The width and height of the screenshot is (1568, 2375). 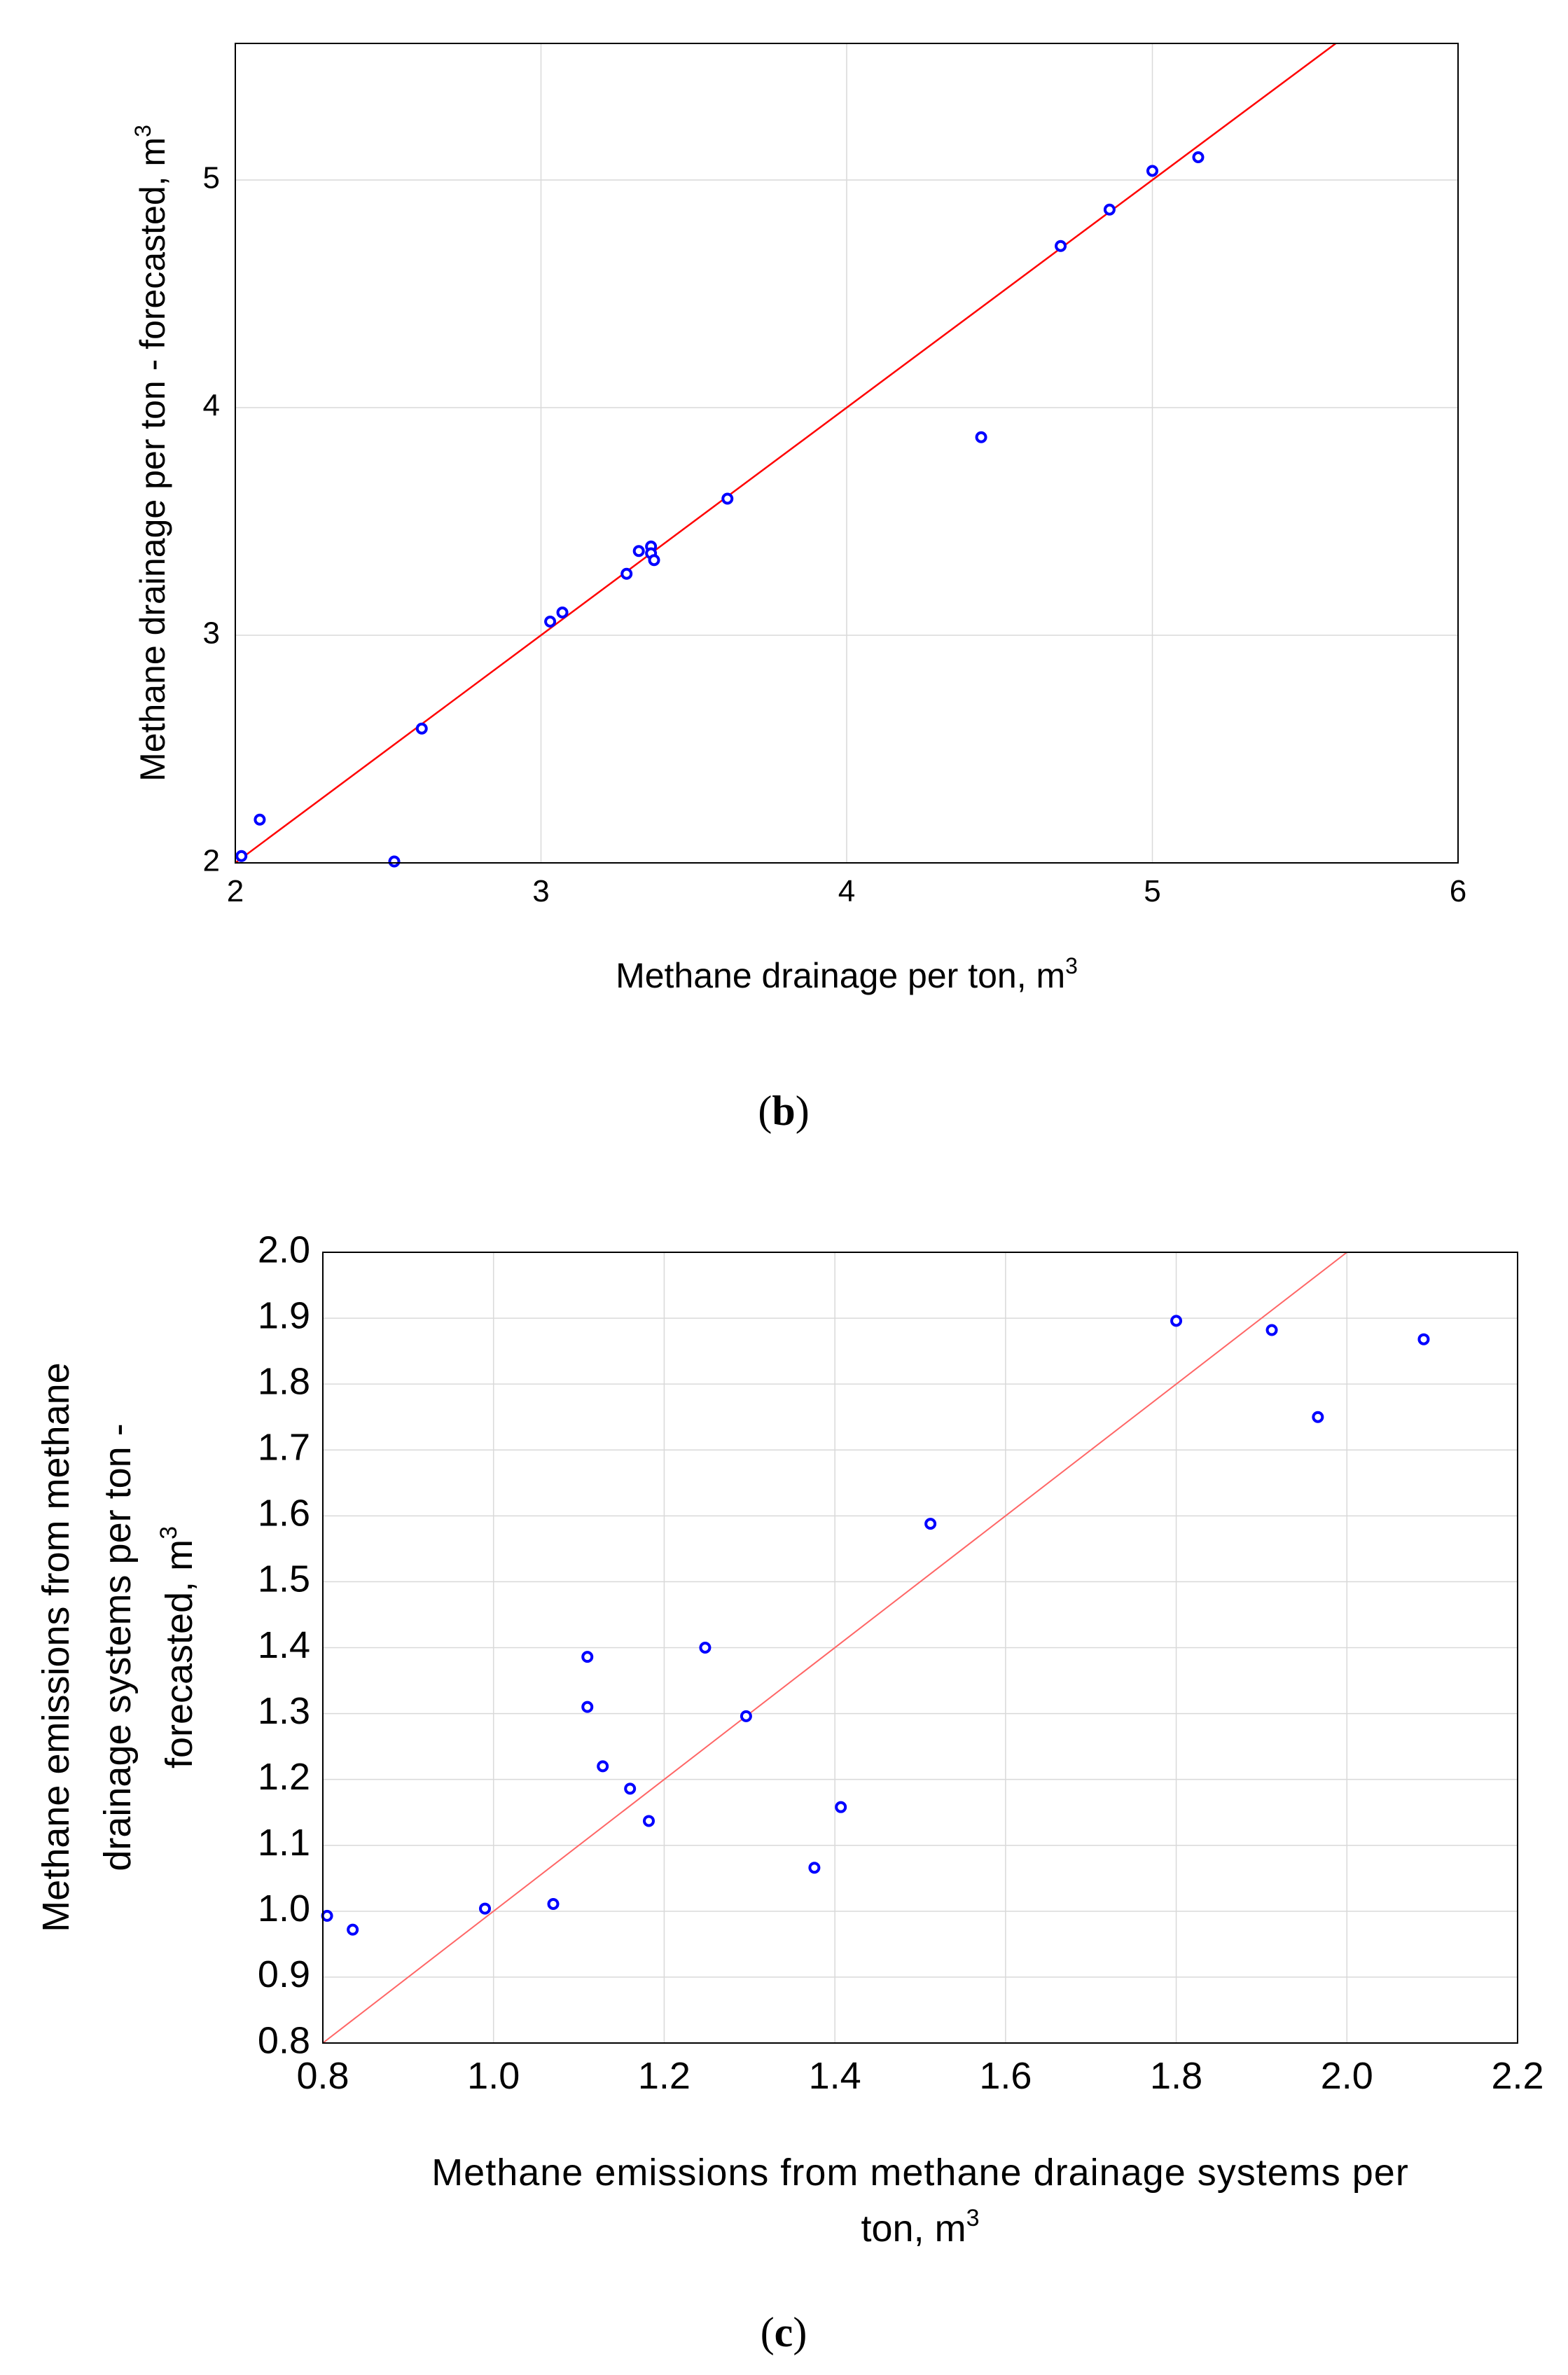 I want to click on y-tick-label-c-1: 0.9, so click(x=284, y=1974).